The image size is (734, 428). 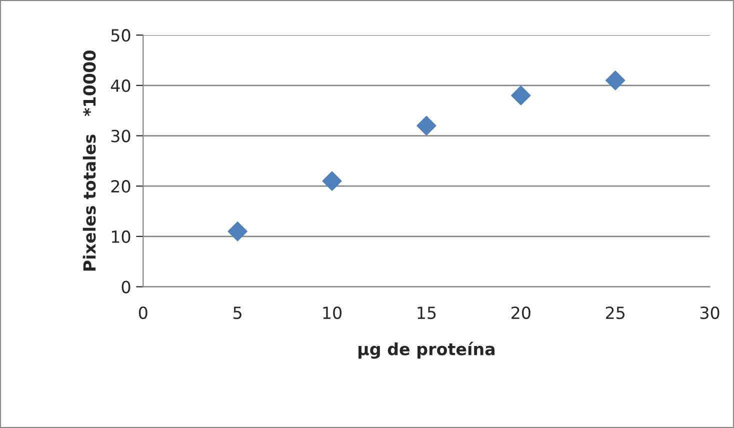 I want to click on x-tick-label: 20, so click(x=521, y=313).